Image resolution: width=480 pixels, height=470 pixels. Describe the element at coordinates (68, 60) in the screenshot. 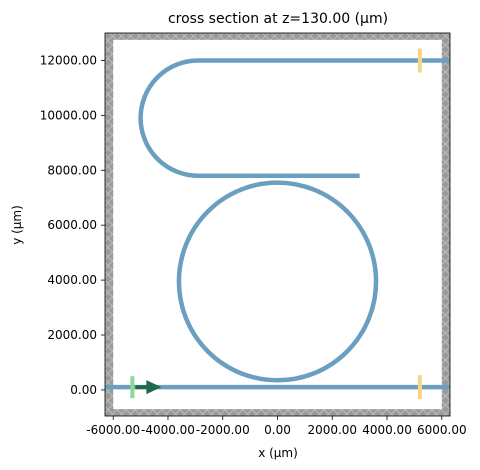

I see `y-tick-label: 12000.00` at that location.